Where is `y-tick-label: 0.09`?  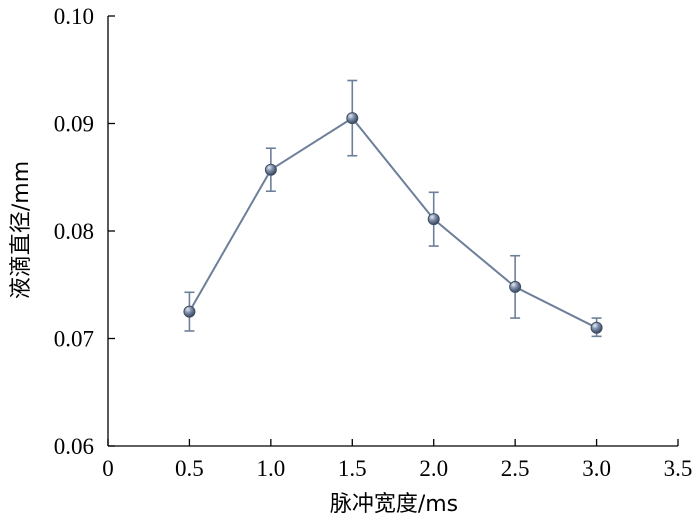
y-tick-label: 0.09 is located at coordinates (74, 124).